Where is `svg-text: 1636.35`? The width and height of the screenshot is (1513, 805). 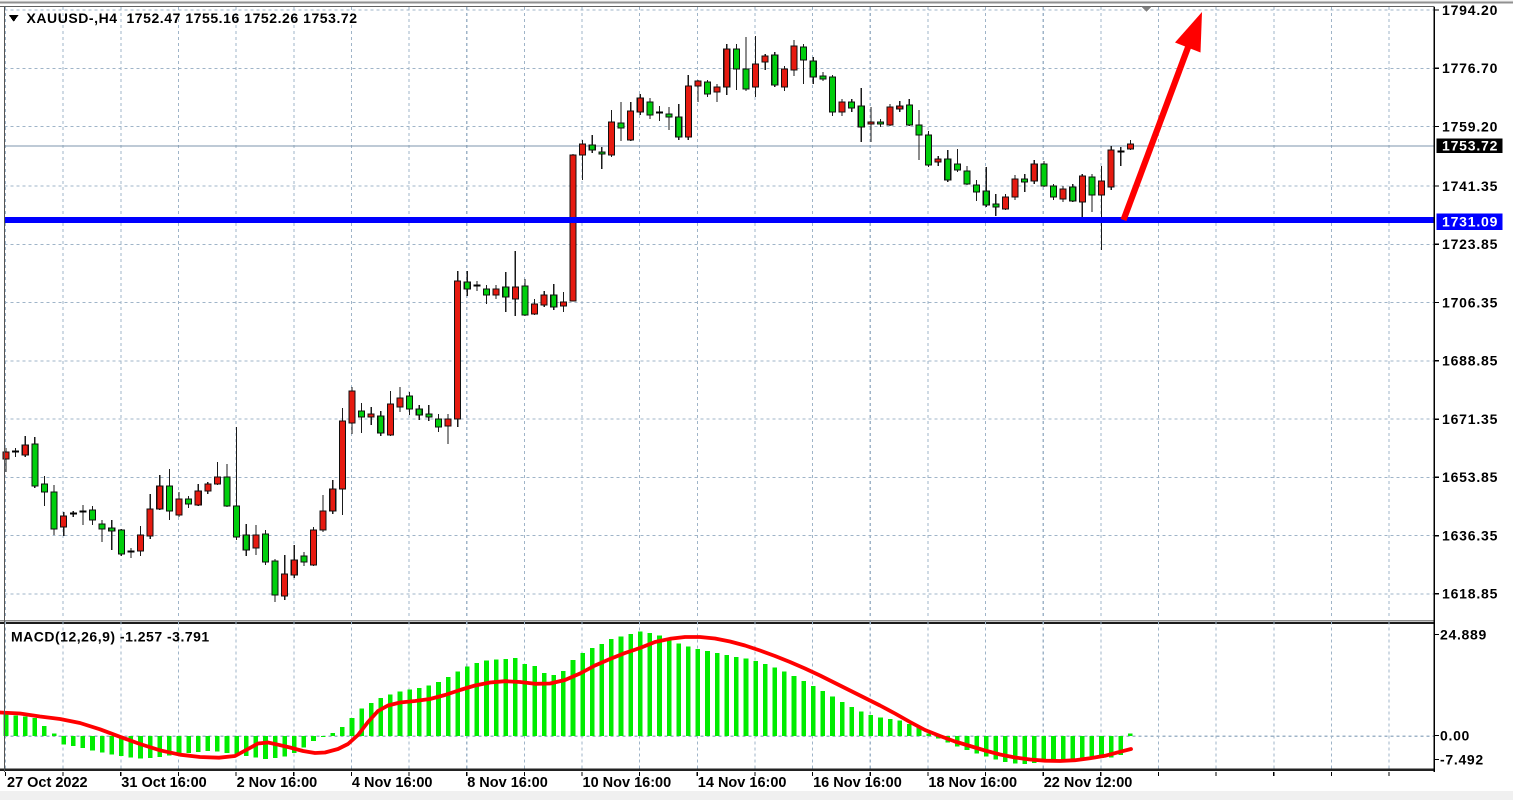
svg-text: 1636.35 is located at coordinates (1470, 535).